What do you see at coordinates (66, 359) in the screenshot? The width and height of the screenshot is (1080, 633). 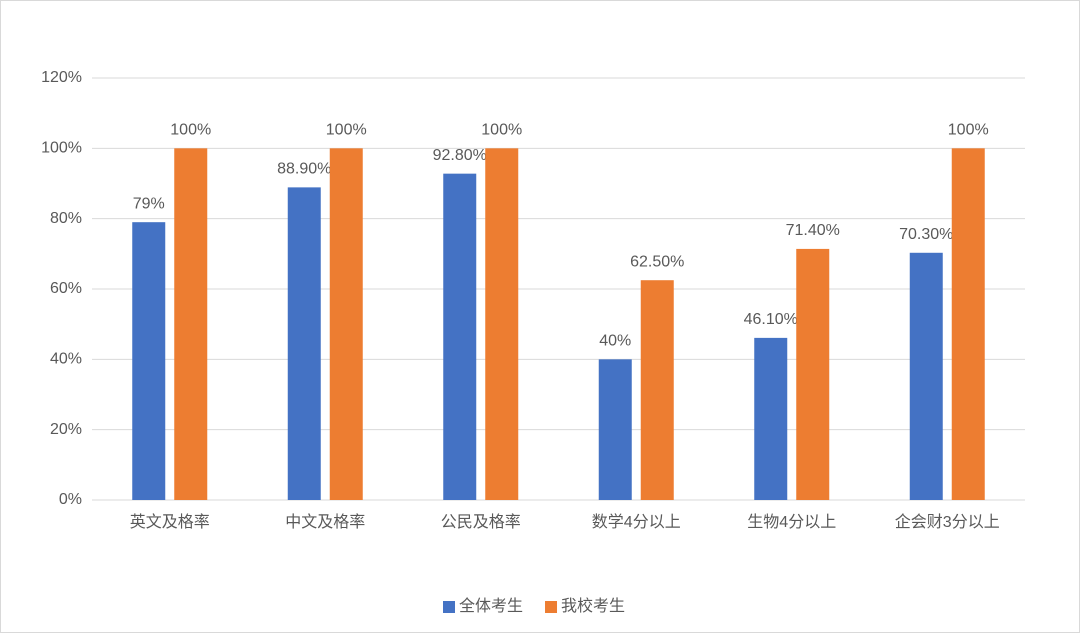 I see `y-tick-label: 40%` at bounding box center [66, 359].